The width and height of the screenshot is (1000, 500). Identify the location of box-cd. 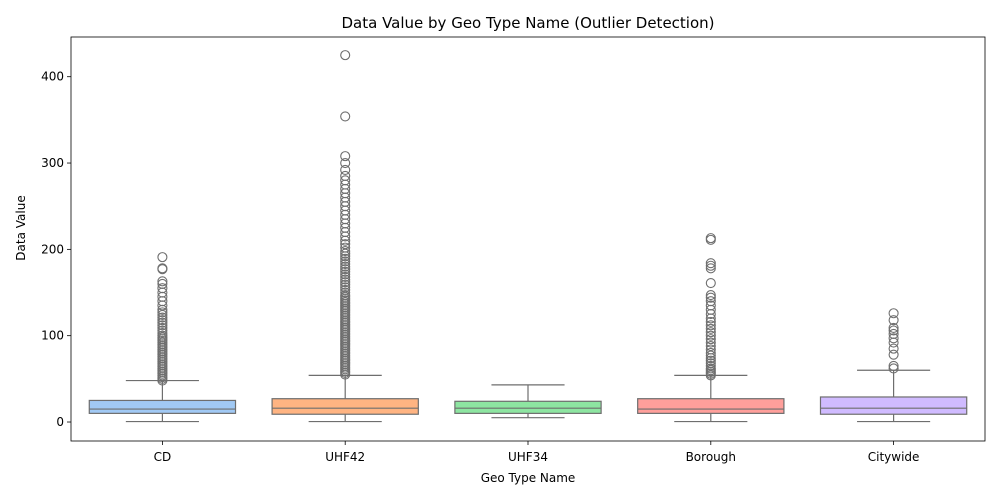
(162, 337).